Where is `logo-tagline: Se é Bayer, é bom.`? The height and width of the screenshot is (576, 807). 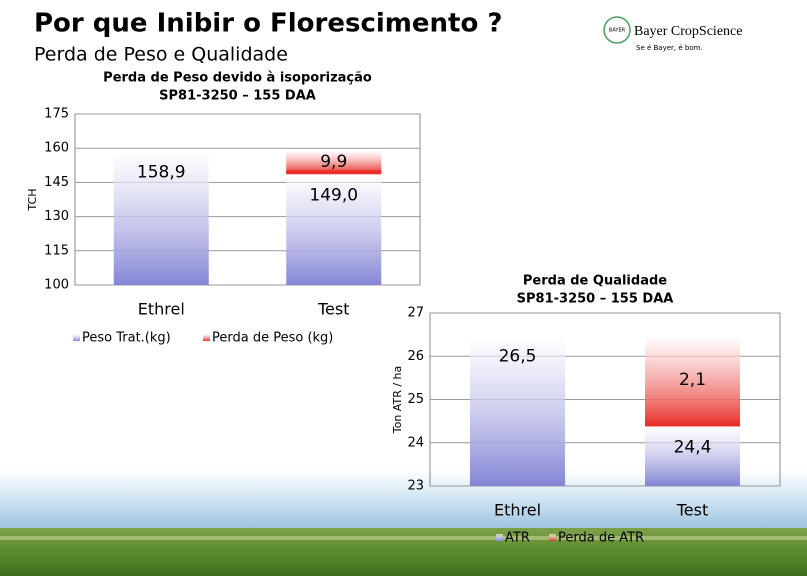 logo-tagline: Se é Bayer, é bom. is located at coordinates (669, 48).